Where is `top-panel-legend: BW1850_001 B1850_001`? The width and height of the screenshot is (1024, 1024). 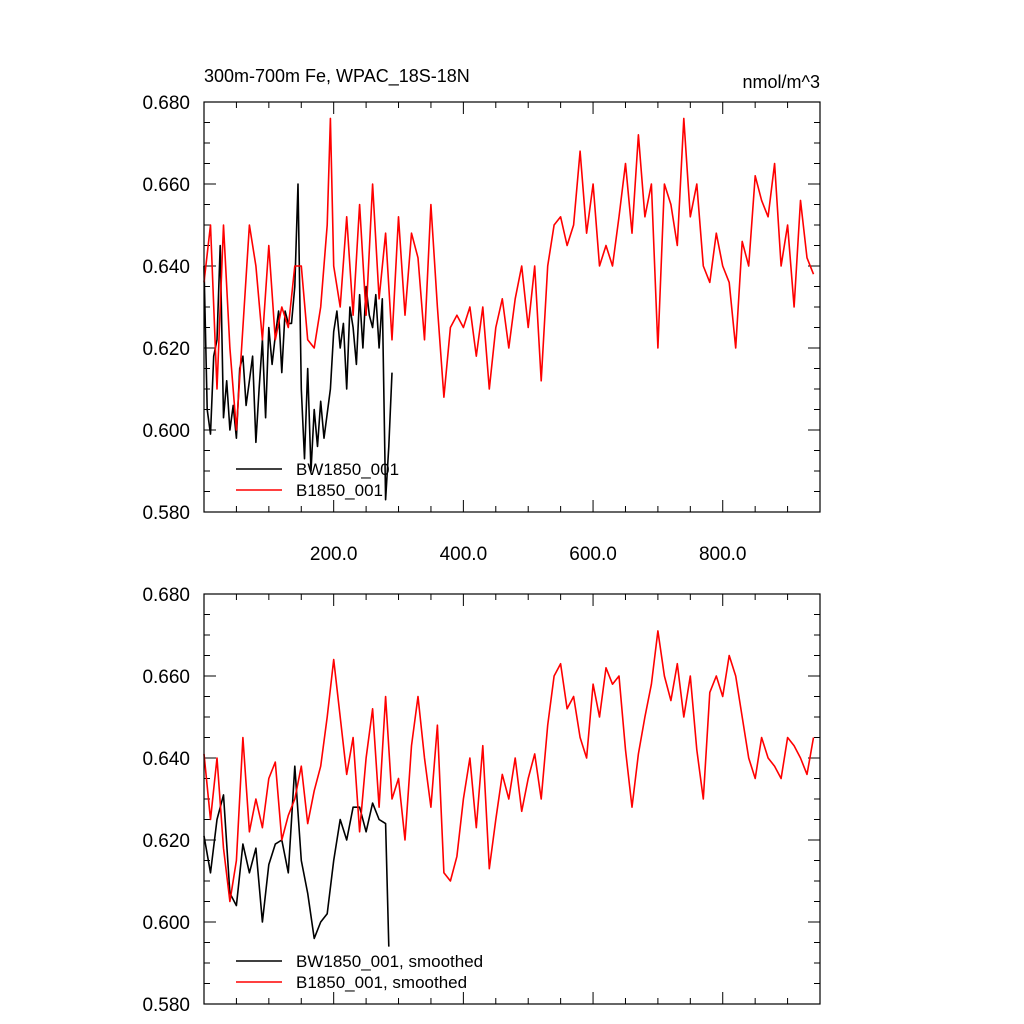 top-panel-legend: BW1850_001 B1850_001 is located at coordinates (317, 480).